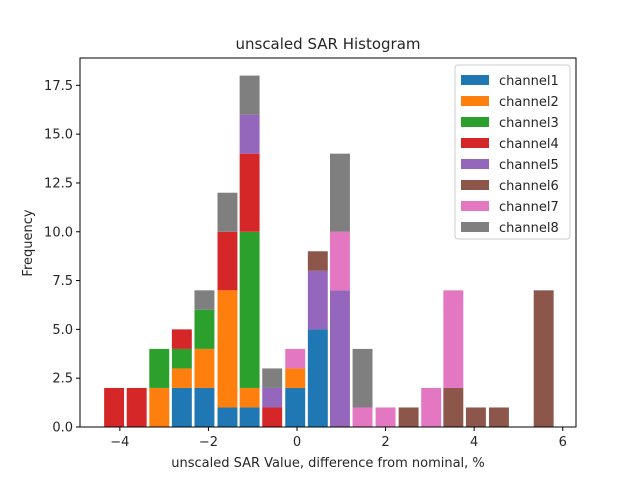 This screenshot has width=640, height=480. Describe the element at coordinates (529, 144) in the screenshot. I see `legend-label-channel4: channel4` at that location.